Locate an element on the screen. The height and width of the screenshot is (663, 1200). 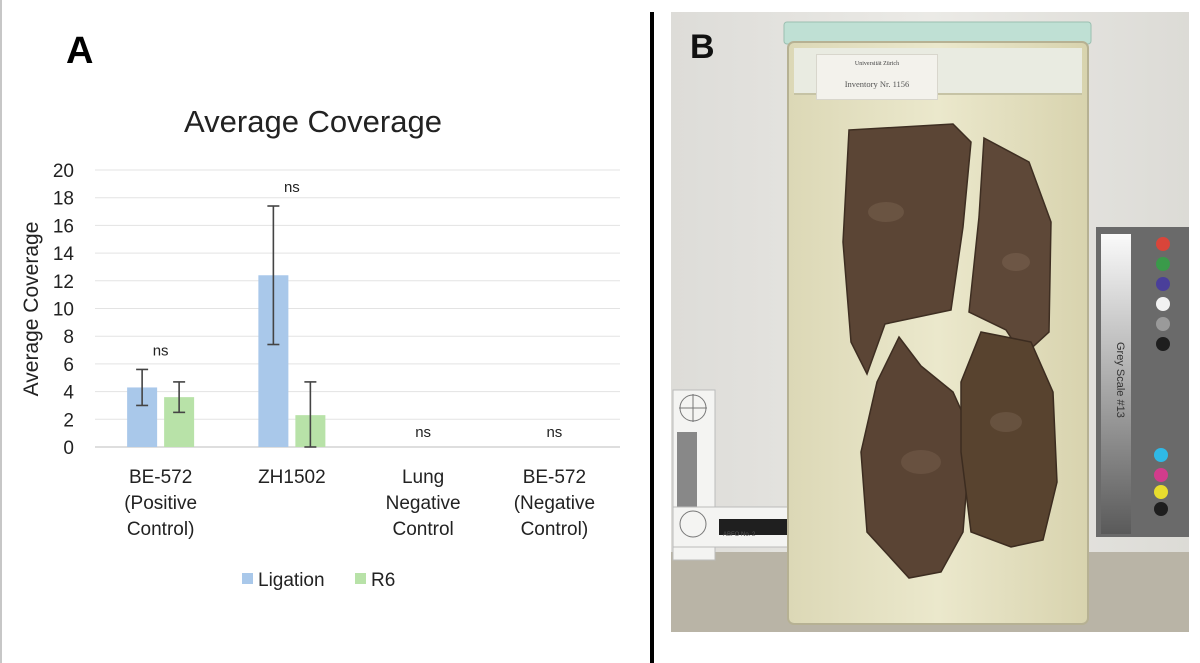
panel-frame-left is located at coordinates (1, 331).